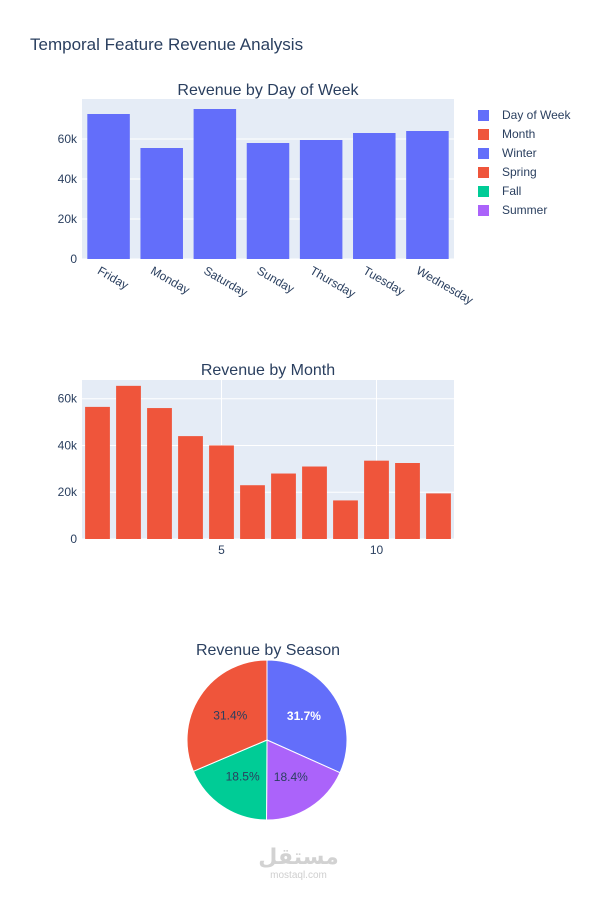 This screenshot has height=900, width=597. Describe the element at coordinates (68, 399) in the screenshot. I see `month-ytick-label: 60k` at that location.